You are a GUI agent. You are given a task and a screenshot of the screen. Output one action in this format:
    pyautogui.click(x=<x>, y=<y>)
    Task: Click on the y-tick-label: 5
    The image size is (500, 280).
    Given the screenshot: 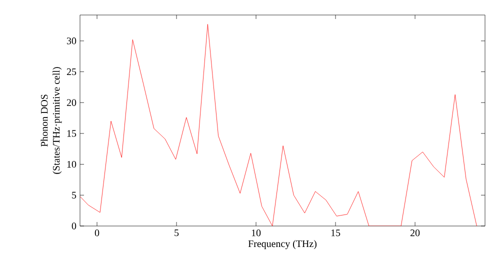 What is the action you would take?
    pyautogui.click(x=74, y=195)
    